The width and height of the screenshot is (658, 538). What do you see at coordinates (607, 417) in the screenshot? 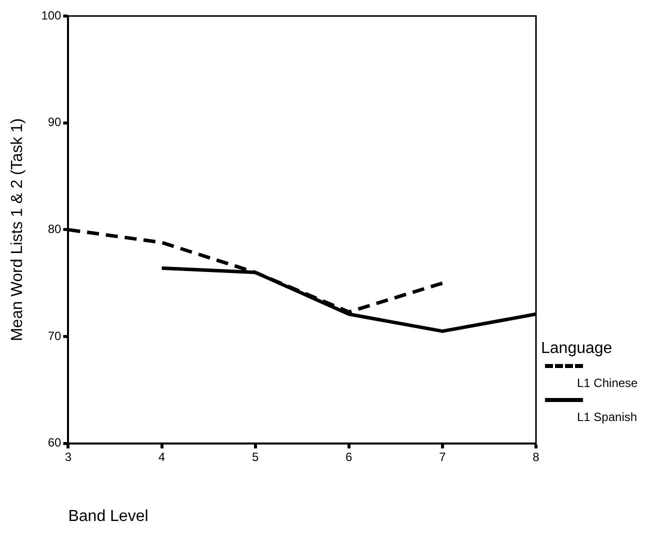
I see `text: L1 Spanish` at bounding box center [607, 417].